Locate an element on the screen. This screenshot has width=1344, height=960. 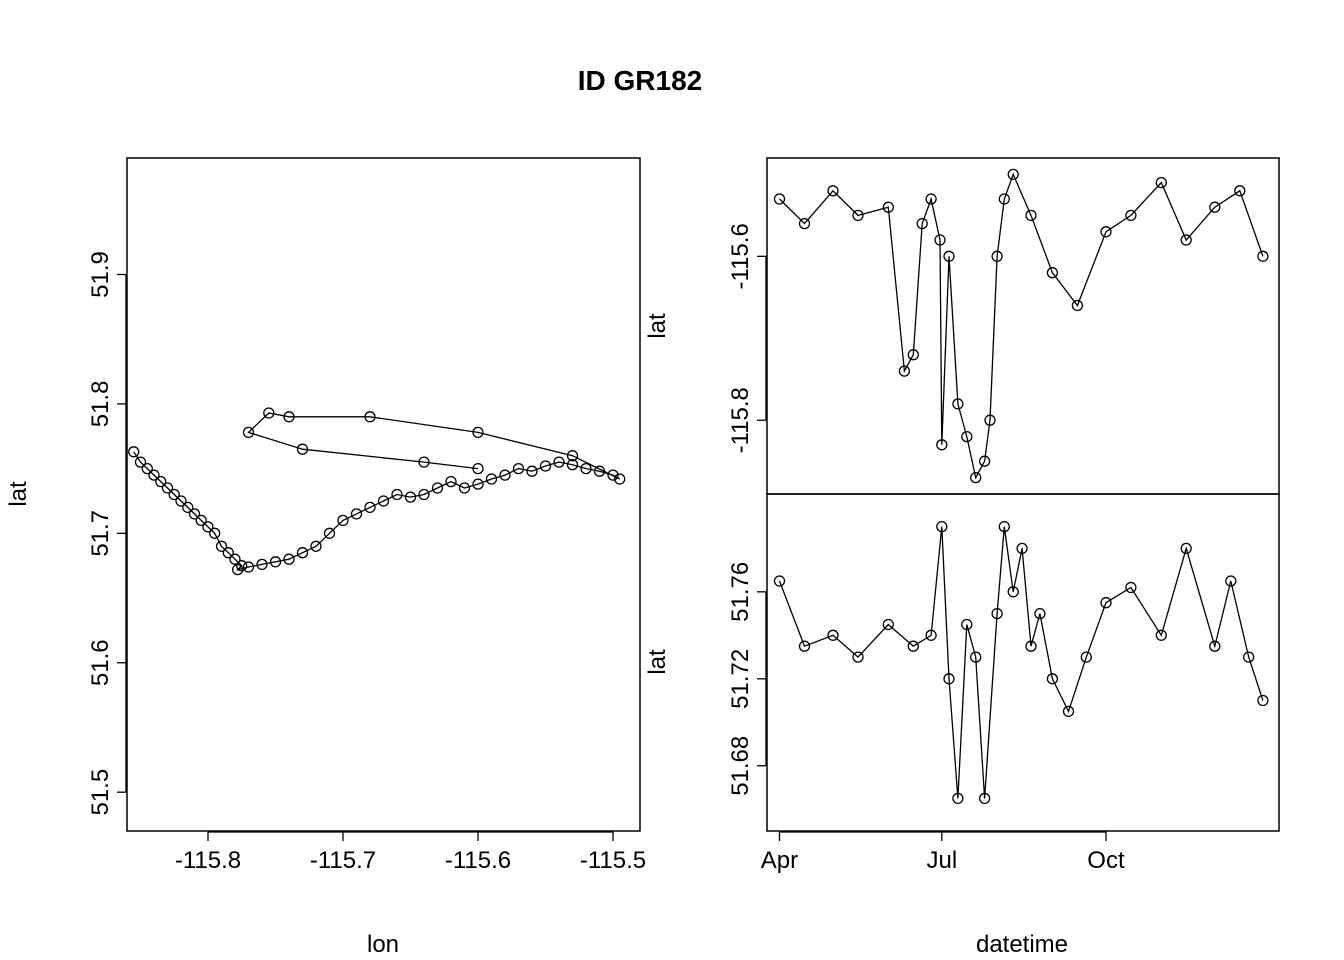
y-lat-tick-label: 51.9 is located at coordinates (100, 274).